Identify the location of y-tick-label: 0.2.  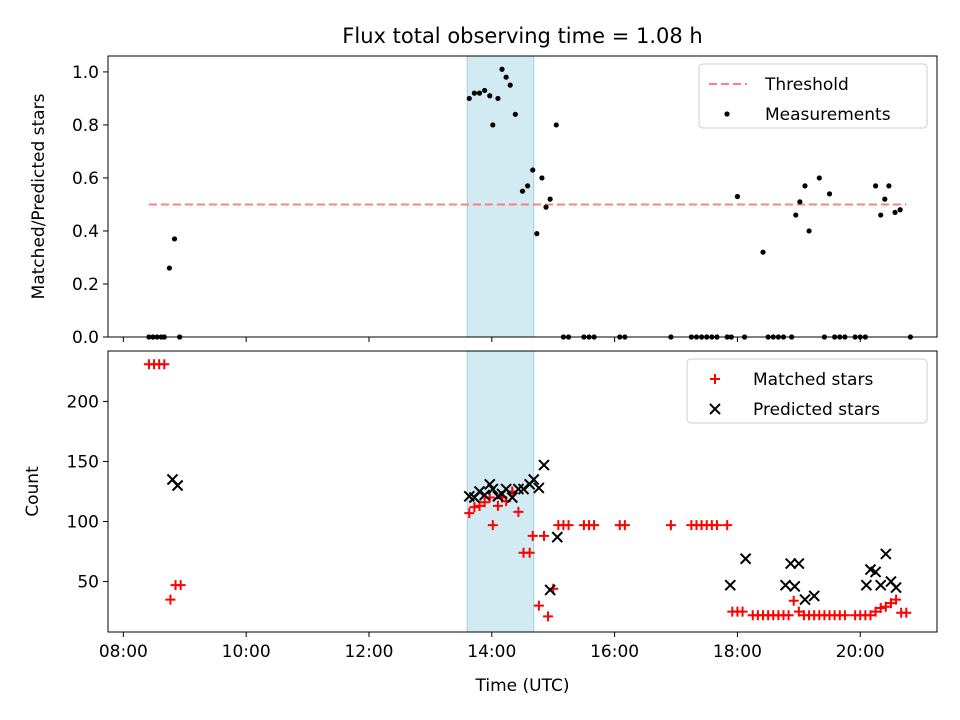
(85, 285).